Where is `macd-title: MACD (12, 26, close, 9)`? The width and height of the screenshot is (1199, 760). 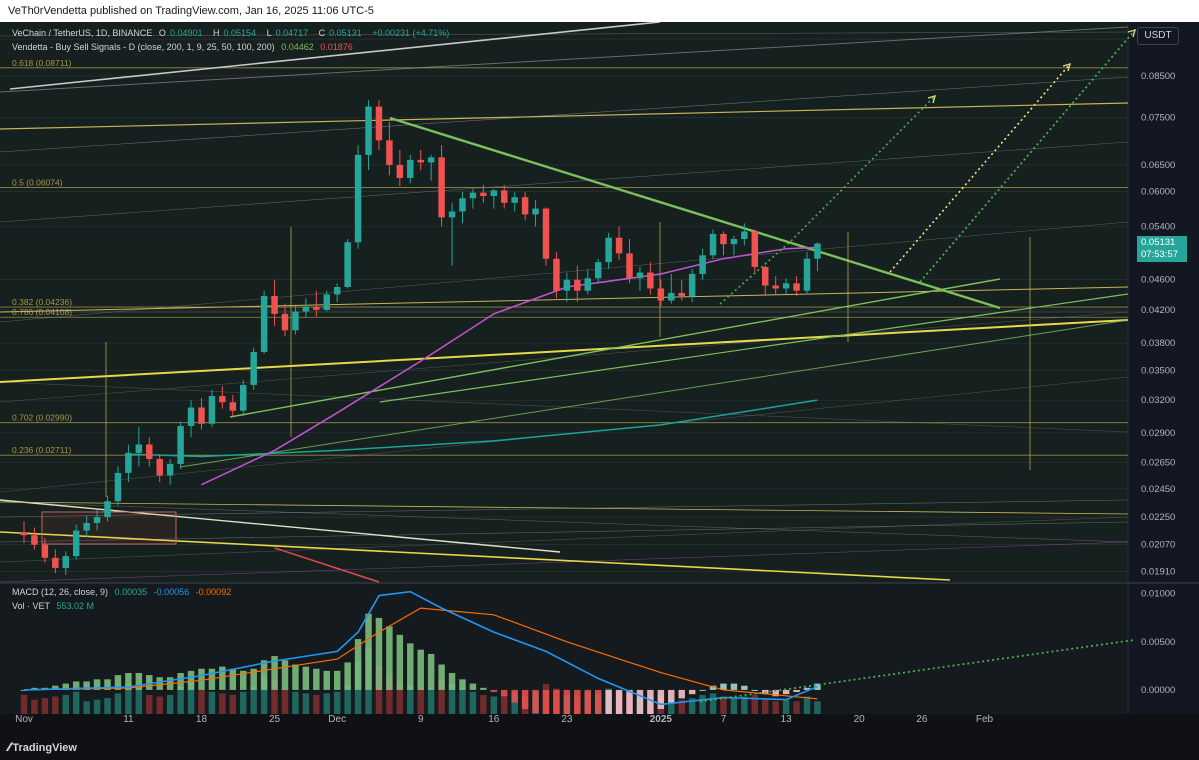 macd-title: MACD (12, 26, close, 9) is located at coordinates (60, 592).